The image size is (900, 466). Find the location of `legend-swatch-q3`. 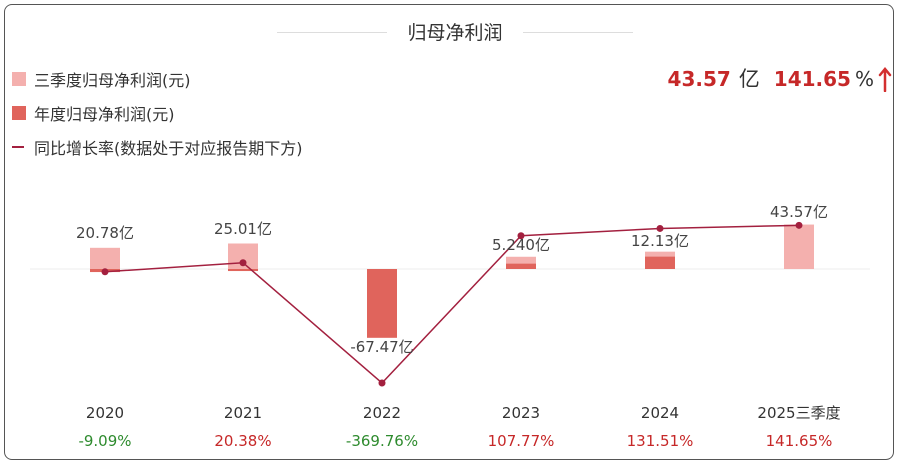

legend-swatch-q3 is located at coordinates (19, 79).